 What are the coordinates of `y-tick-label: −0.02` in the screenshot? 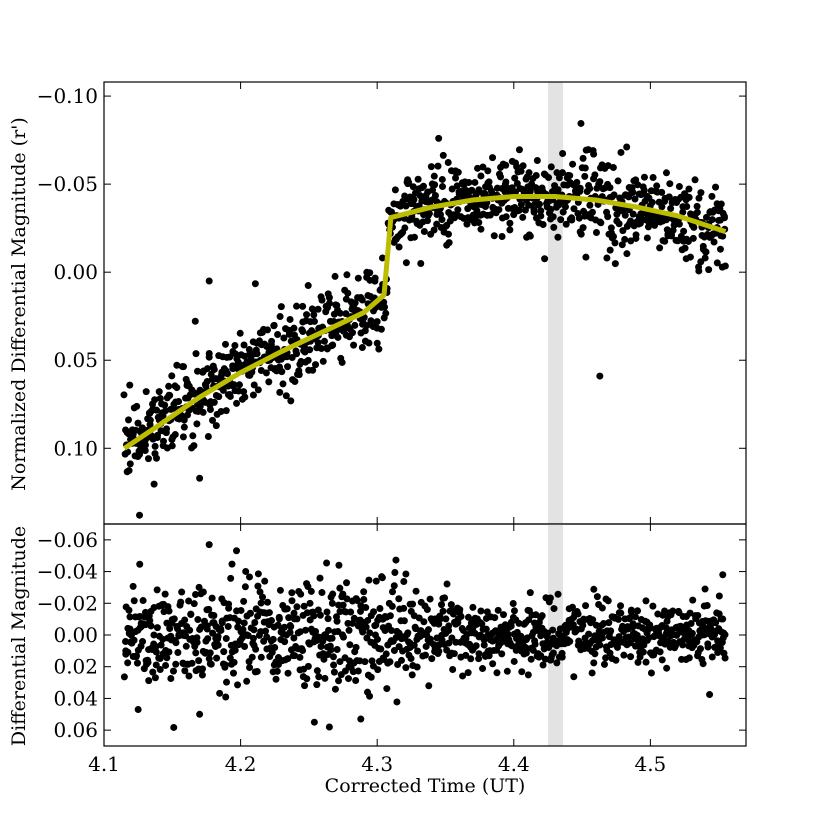 It's located at (67, 603).